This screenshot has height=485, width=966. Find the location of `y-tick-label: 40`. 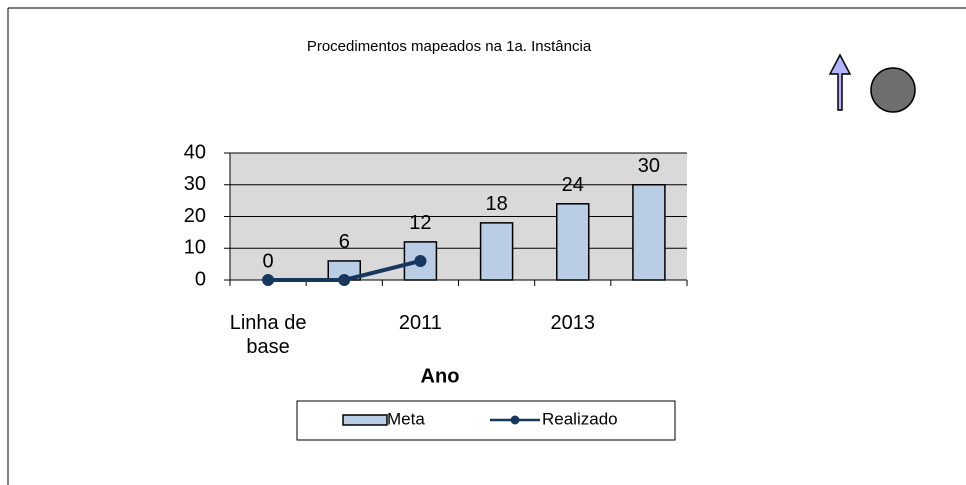

y-tick-label: 40 is located at coordinates (195, 152).